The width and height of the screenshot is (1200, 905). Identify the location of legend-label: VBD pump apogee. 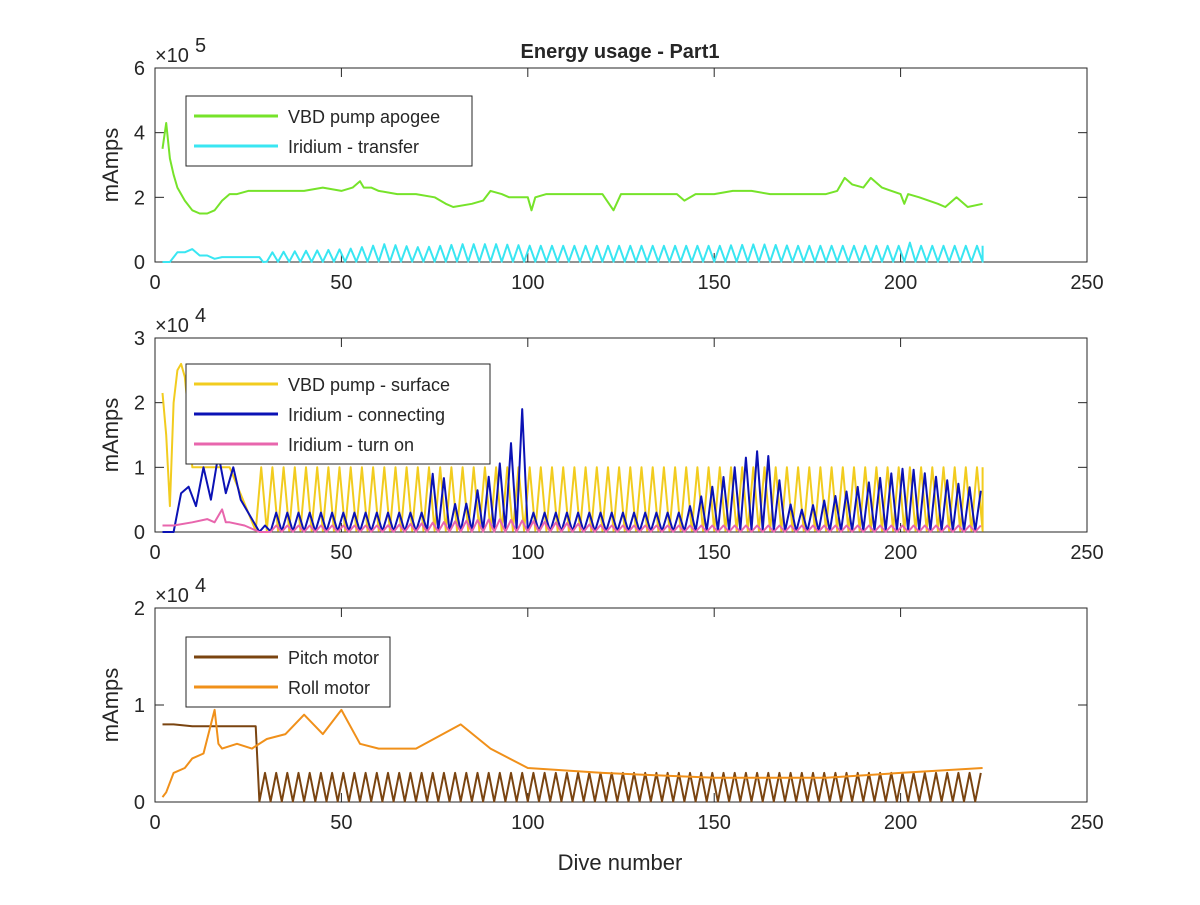
(364, 117).